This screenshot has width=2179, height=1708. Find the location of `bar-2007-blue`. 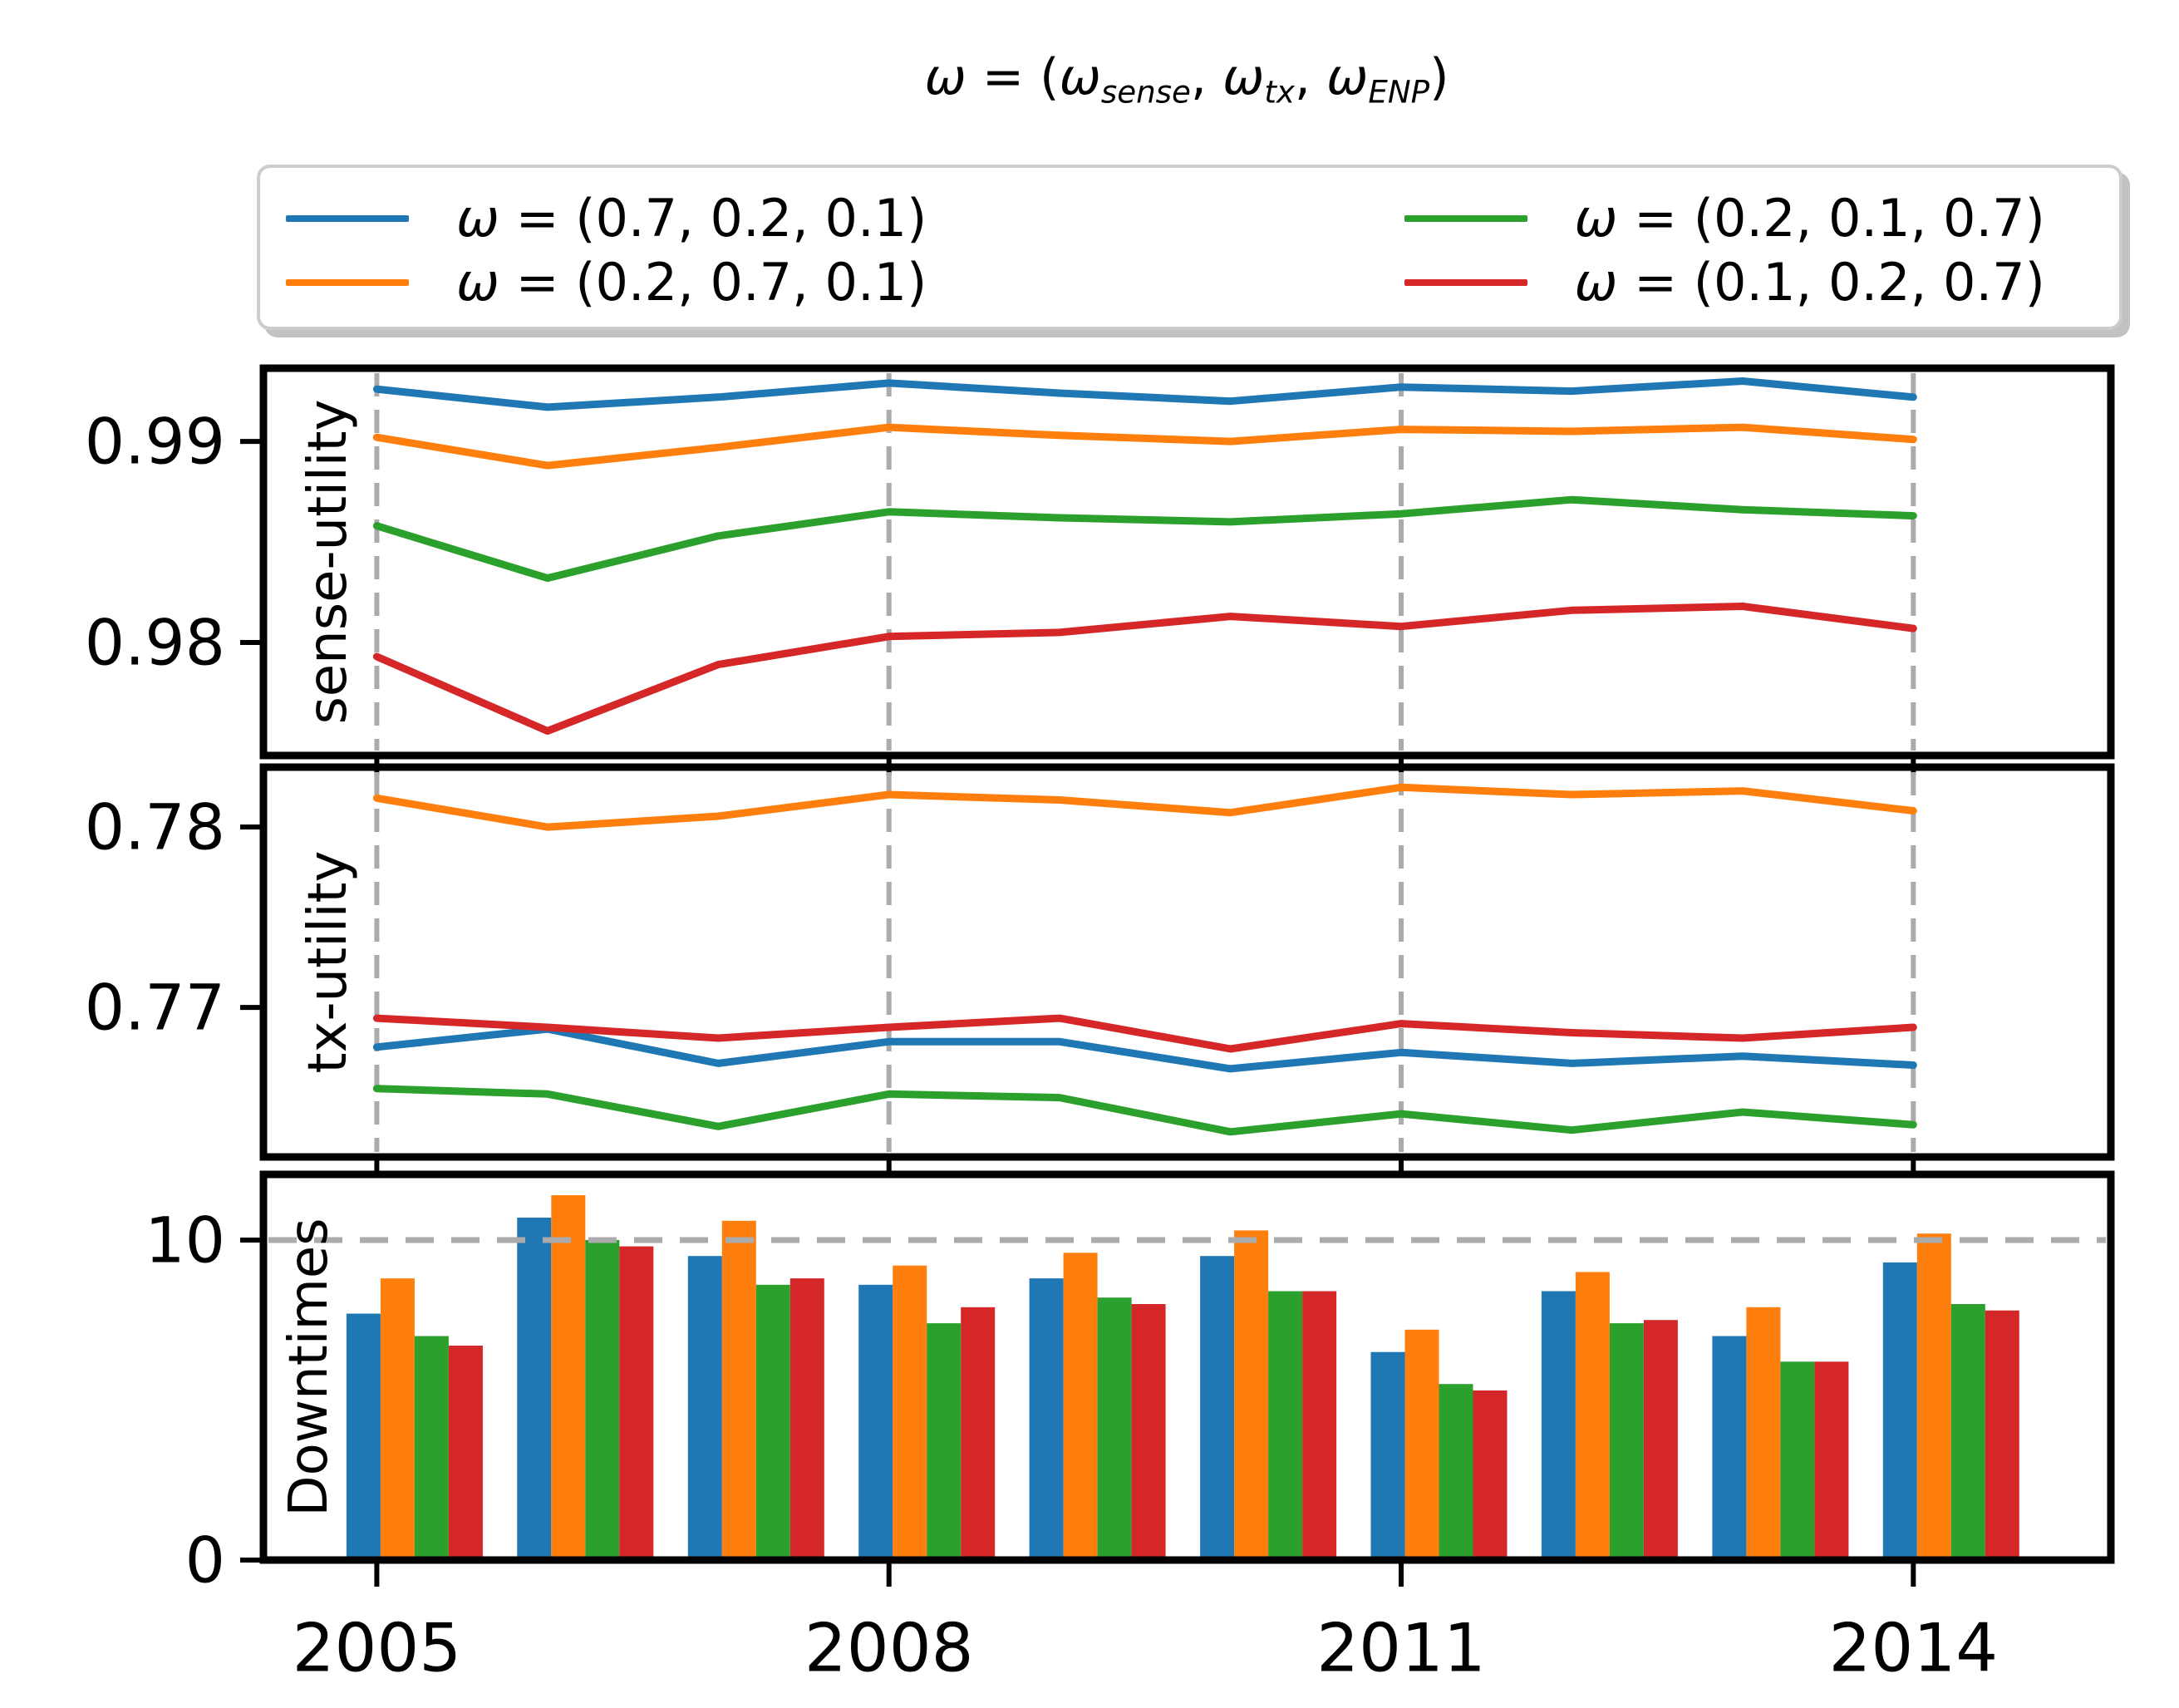

bar-2007-blue is located at coordinates (704, 1408).